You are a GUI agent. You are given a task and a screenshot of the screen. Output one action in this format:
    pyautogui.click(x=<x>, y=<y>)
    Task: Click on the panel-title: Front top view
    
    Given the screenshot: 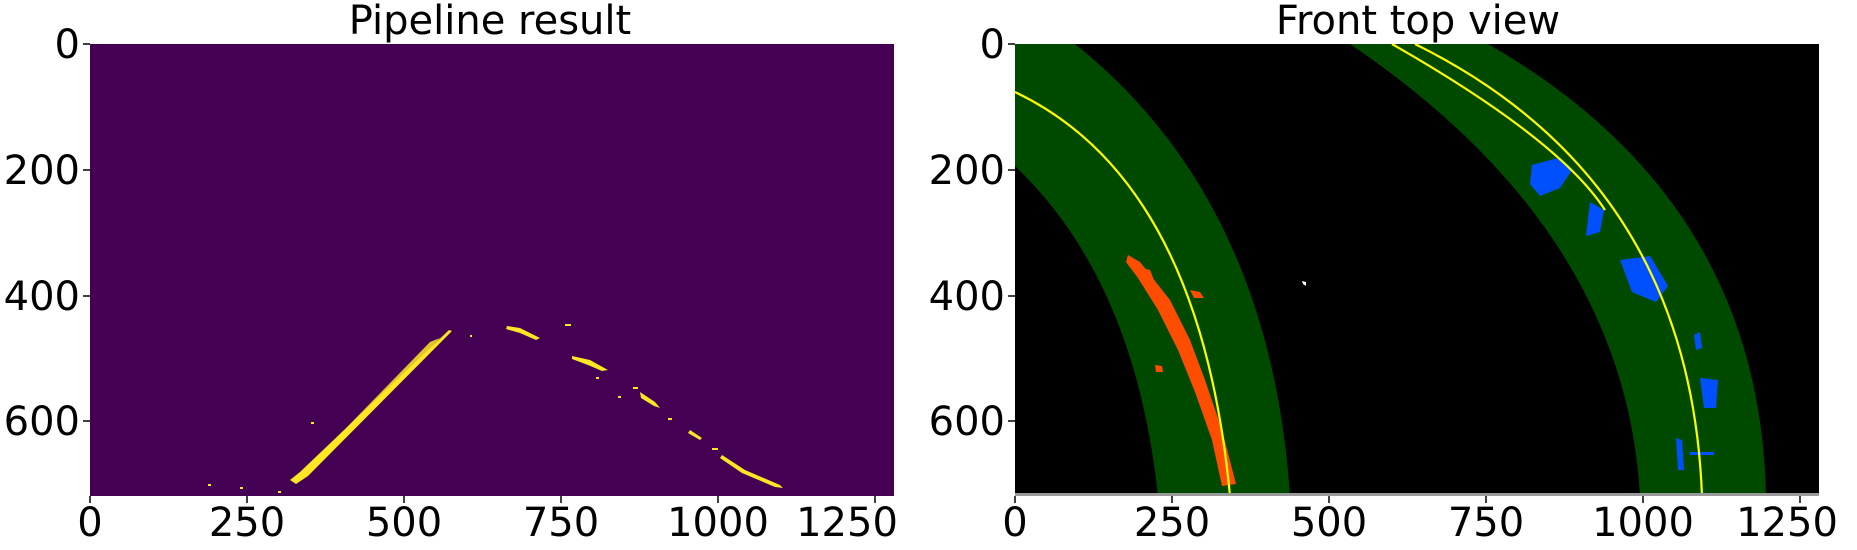 What is the action you would take?
    pyautogui.click(x=1418, y=22)
    